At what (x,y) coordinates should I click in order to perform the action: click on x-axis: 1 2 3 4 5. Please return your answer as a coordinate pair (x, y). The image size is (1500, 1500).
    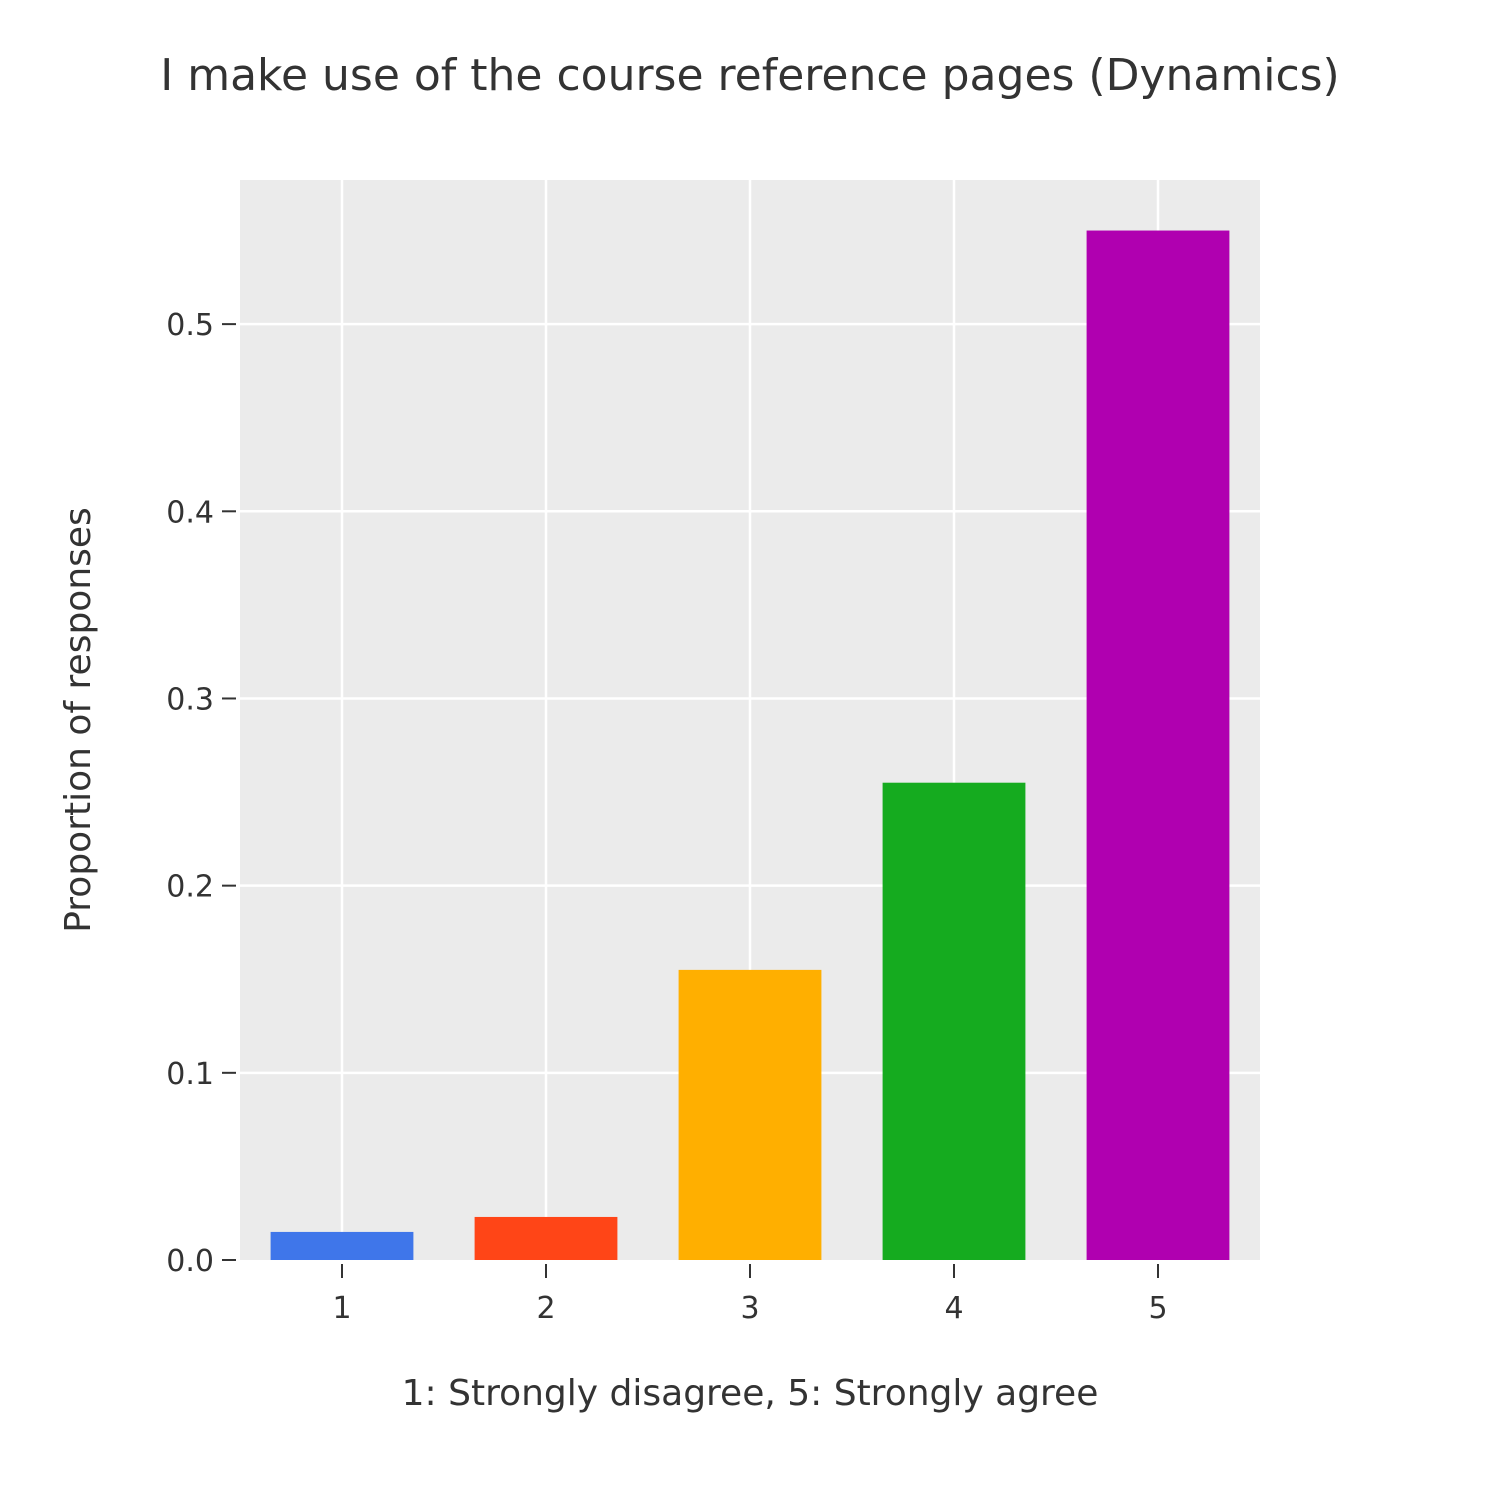
    Looking at the image, I should click on (750, 1295).